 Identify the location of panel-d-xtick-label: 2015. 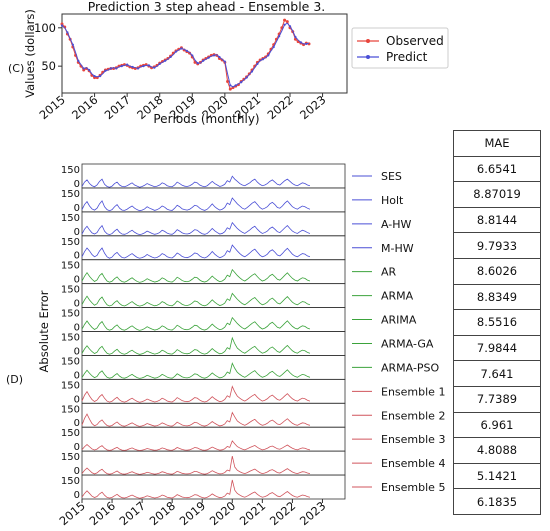
(71, 514).